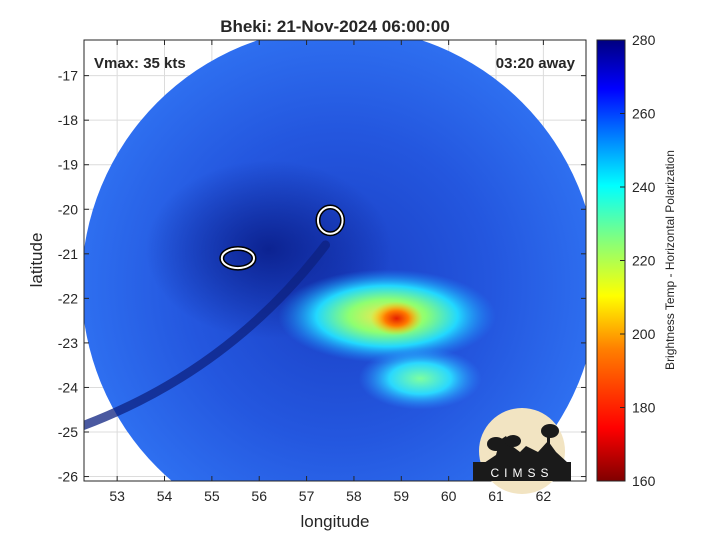 This screenshot has height=540, width=720. I want to click on colorbar-tick-label: 220, so click(644, 261).